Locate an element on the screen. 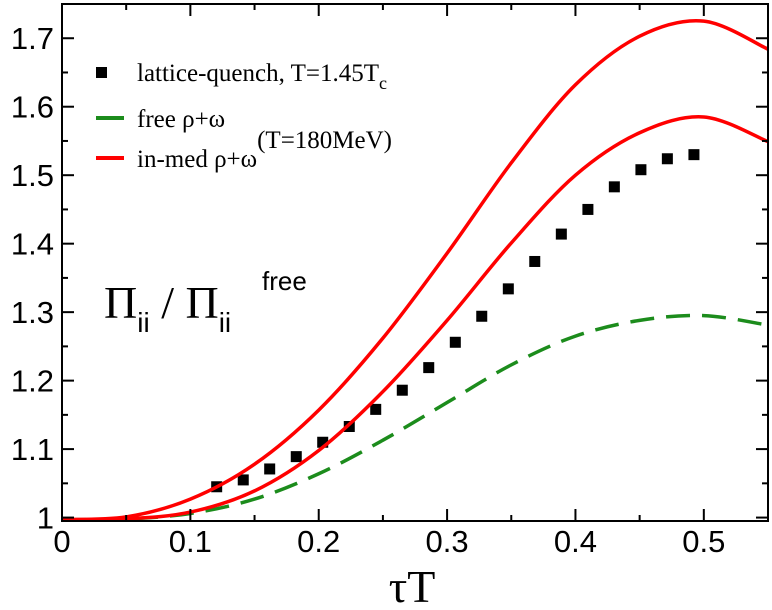  legend-label-inmed-sup: (T=180MeV) is located at coordinates (324, 140).